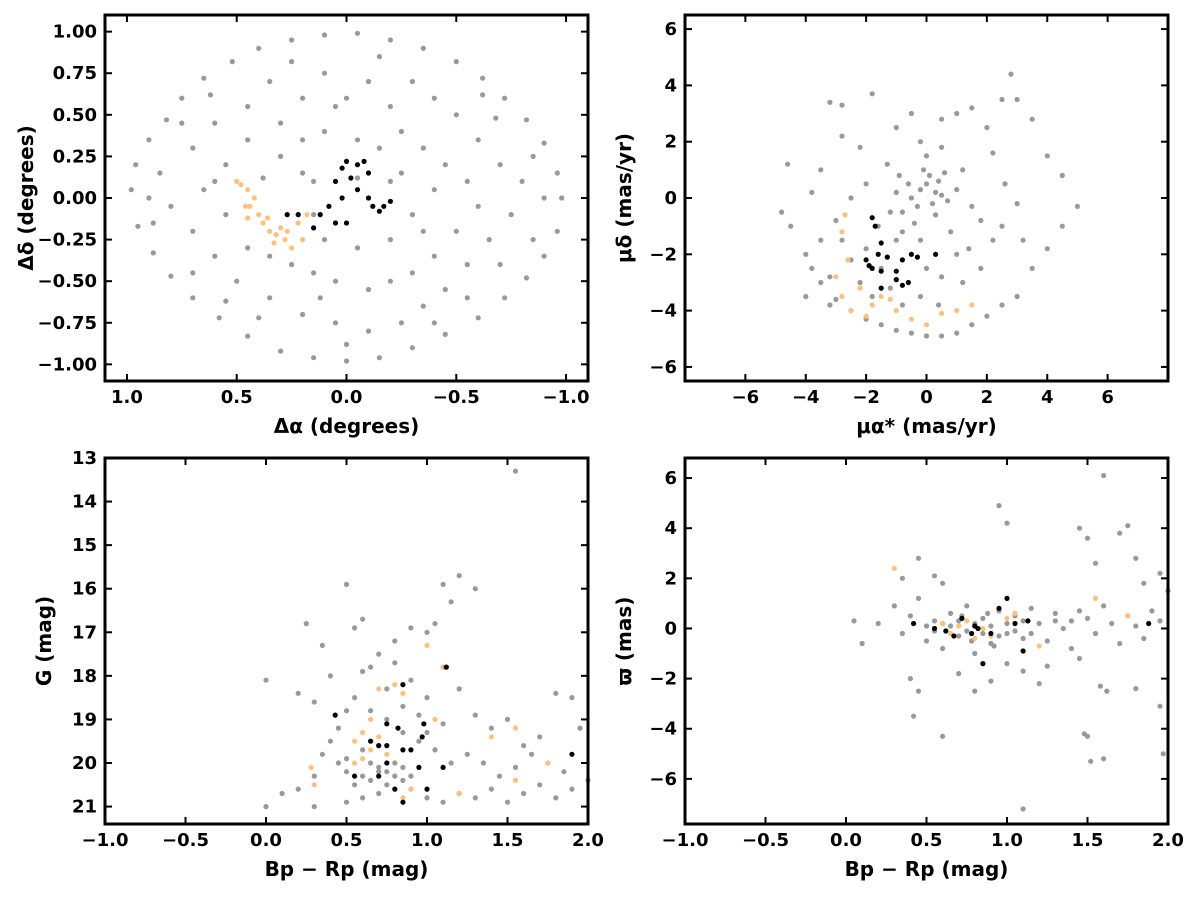 Image resolution: width=1200 pixels, height=900 pixels. Describe the element at coordinates (670, 528) in the screenshot. I see `y-tick-label: 4` at that location.